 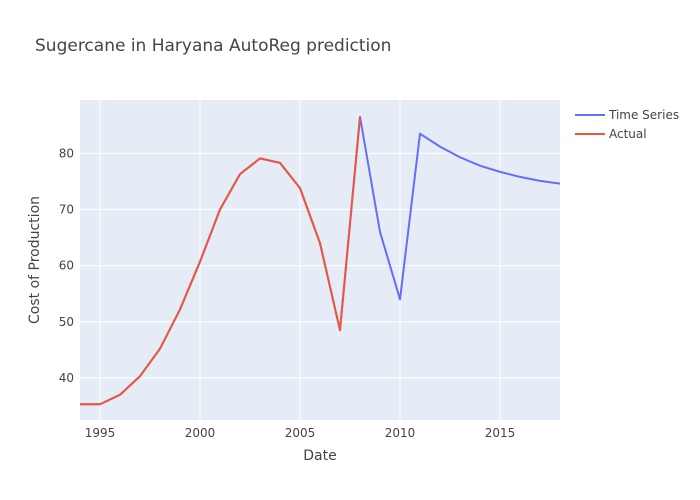 What do you see at coordinates (500, 433) in the screenshot?
I see `x-tick-label: 2015` at bounding box center [500, 433].